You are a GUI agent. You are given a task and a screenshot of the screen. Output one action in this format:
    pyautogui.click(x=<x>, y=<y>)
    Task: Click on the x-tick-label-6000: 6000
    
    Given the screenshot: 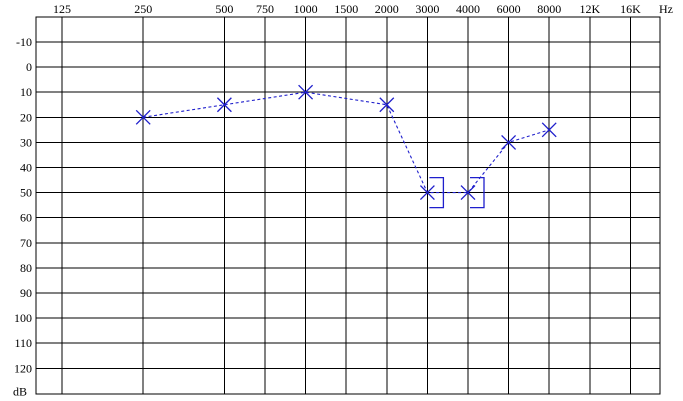 What is the action you would take?
    pyautogui.click(x=509, y=9)
    